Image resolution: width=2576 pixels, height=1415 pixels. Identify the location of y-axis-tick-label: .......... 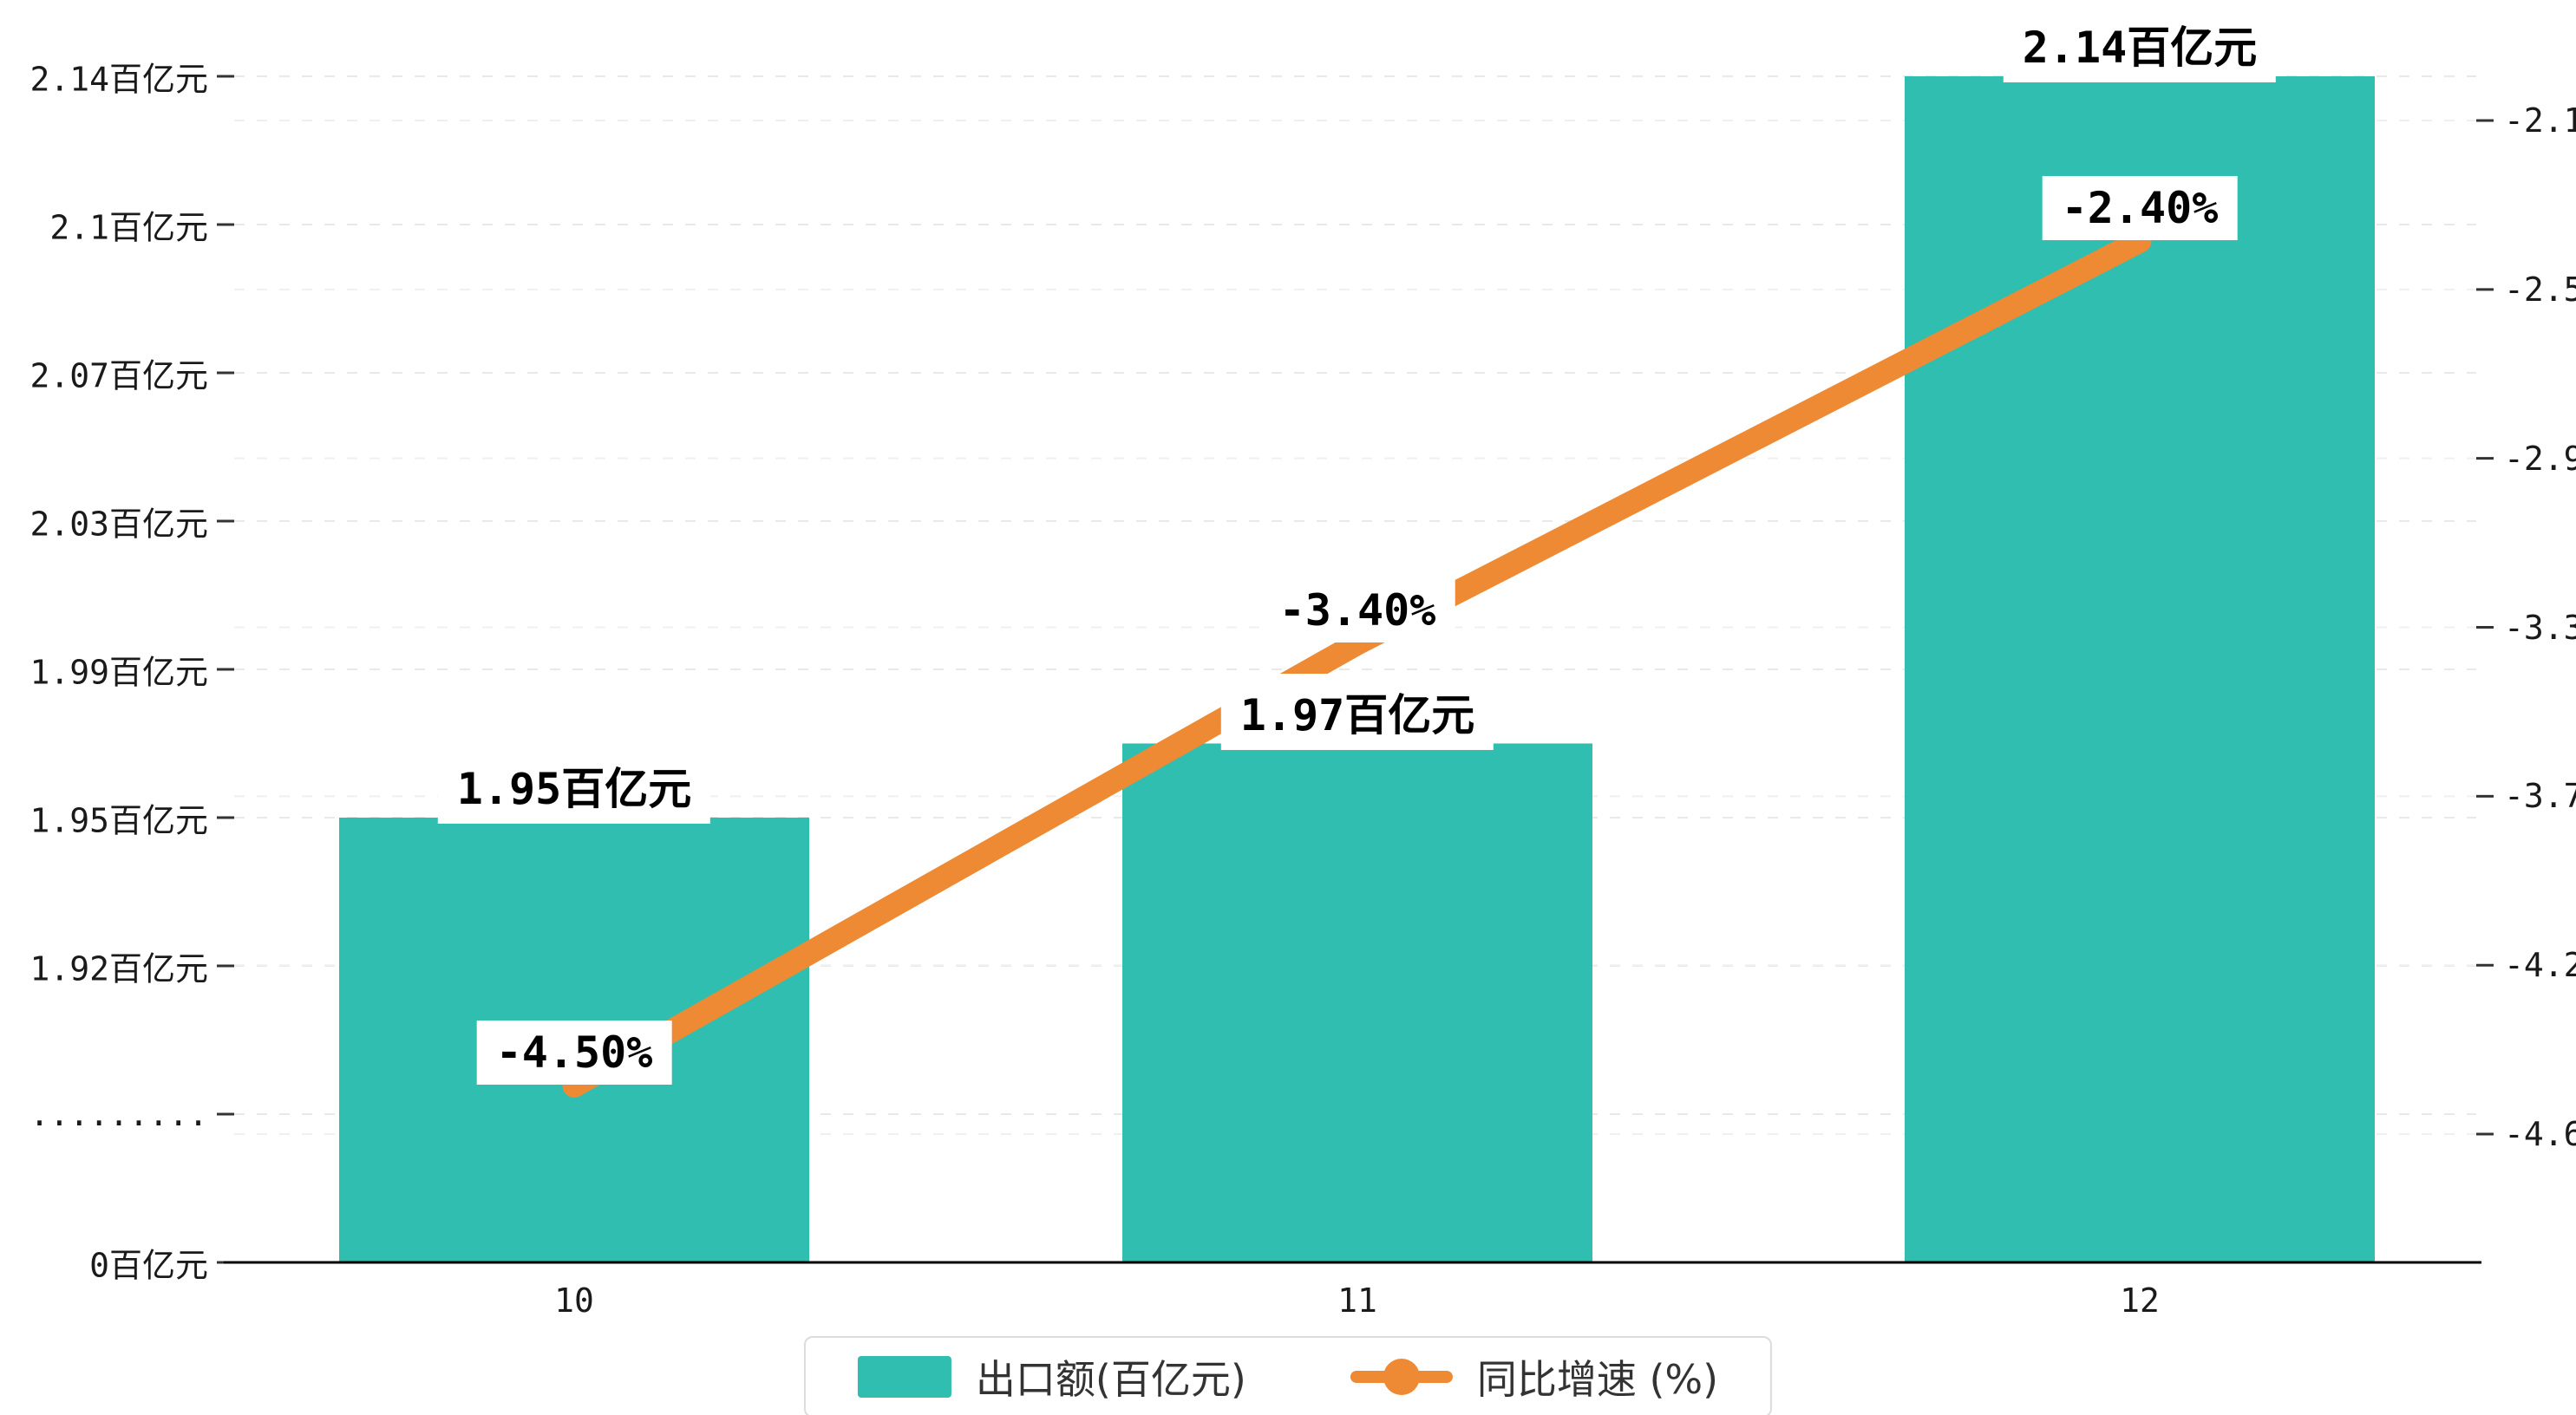
(118, 1114).